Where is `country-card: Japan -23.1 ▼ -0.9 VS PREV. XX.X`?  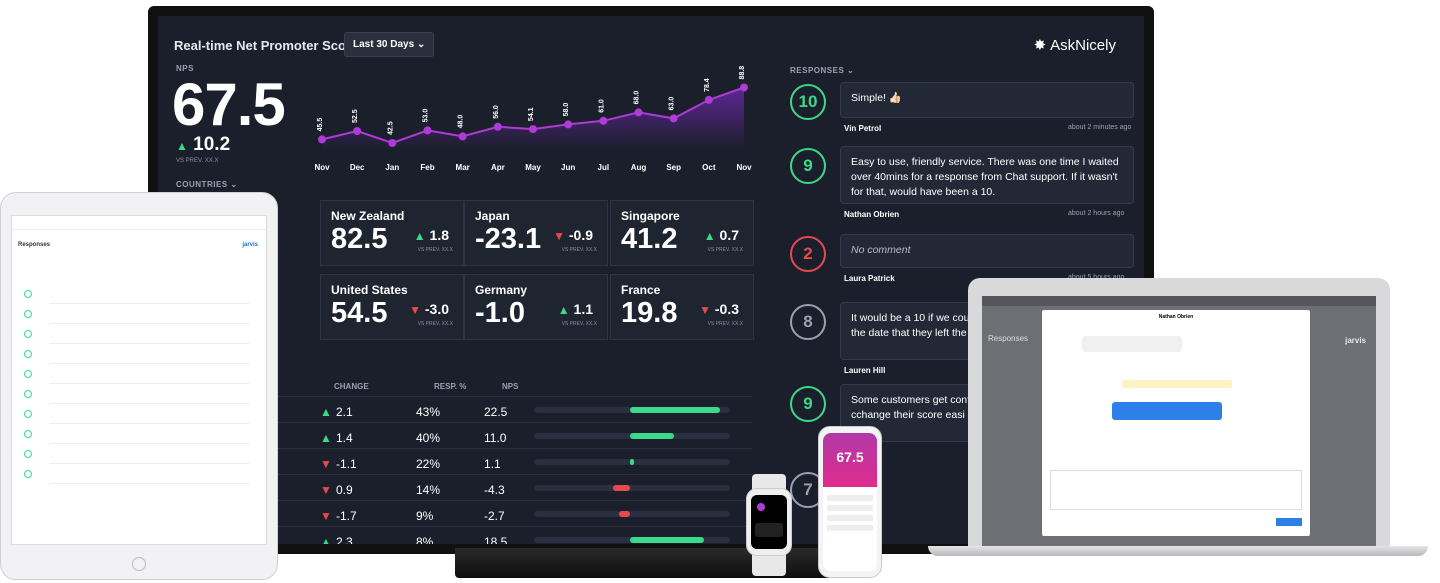 country-card: Japan -23.1 ▼ -0.9 VS PREV. XX.X is located at coordinates (536, 233).